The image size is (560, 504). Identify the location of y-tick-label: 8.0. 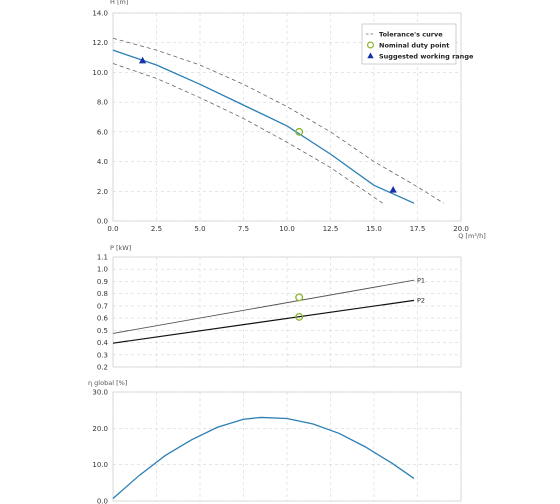
(102, 103).